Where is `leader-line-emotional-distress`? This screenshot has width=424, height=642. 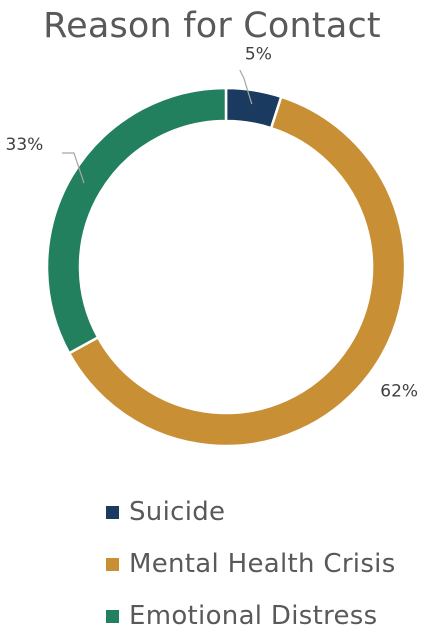
leader-line-emotional-distress is located at coordinates (73, 168).